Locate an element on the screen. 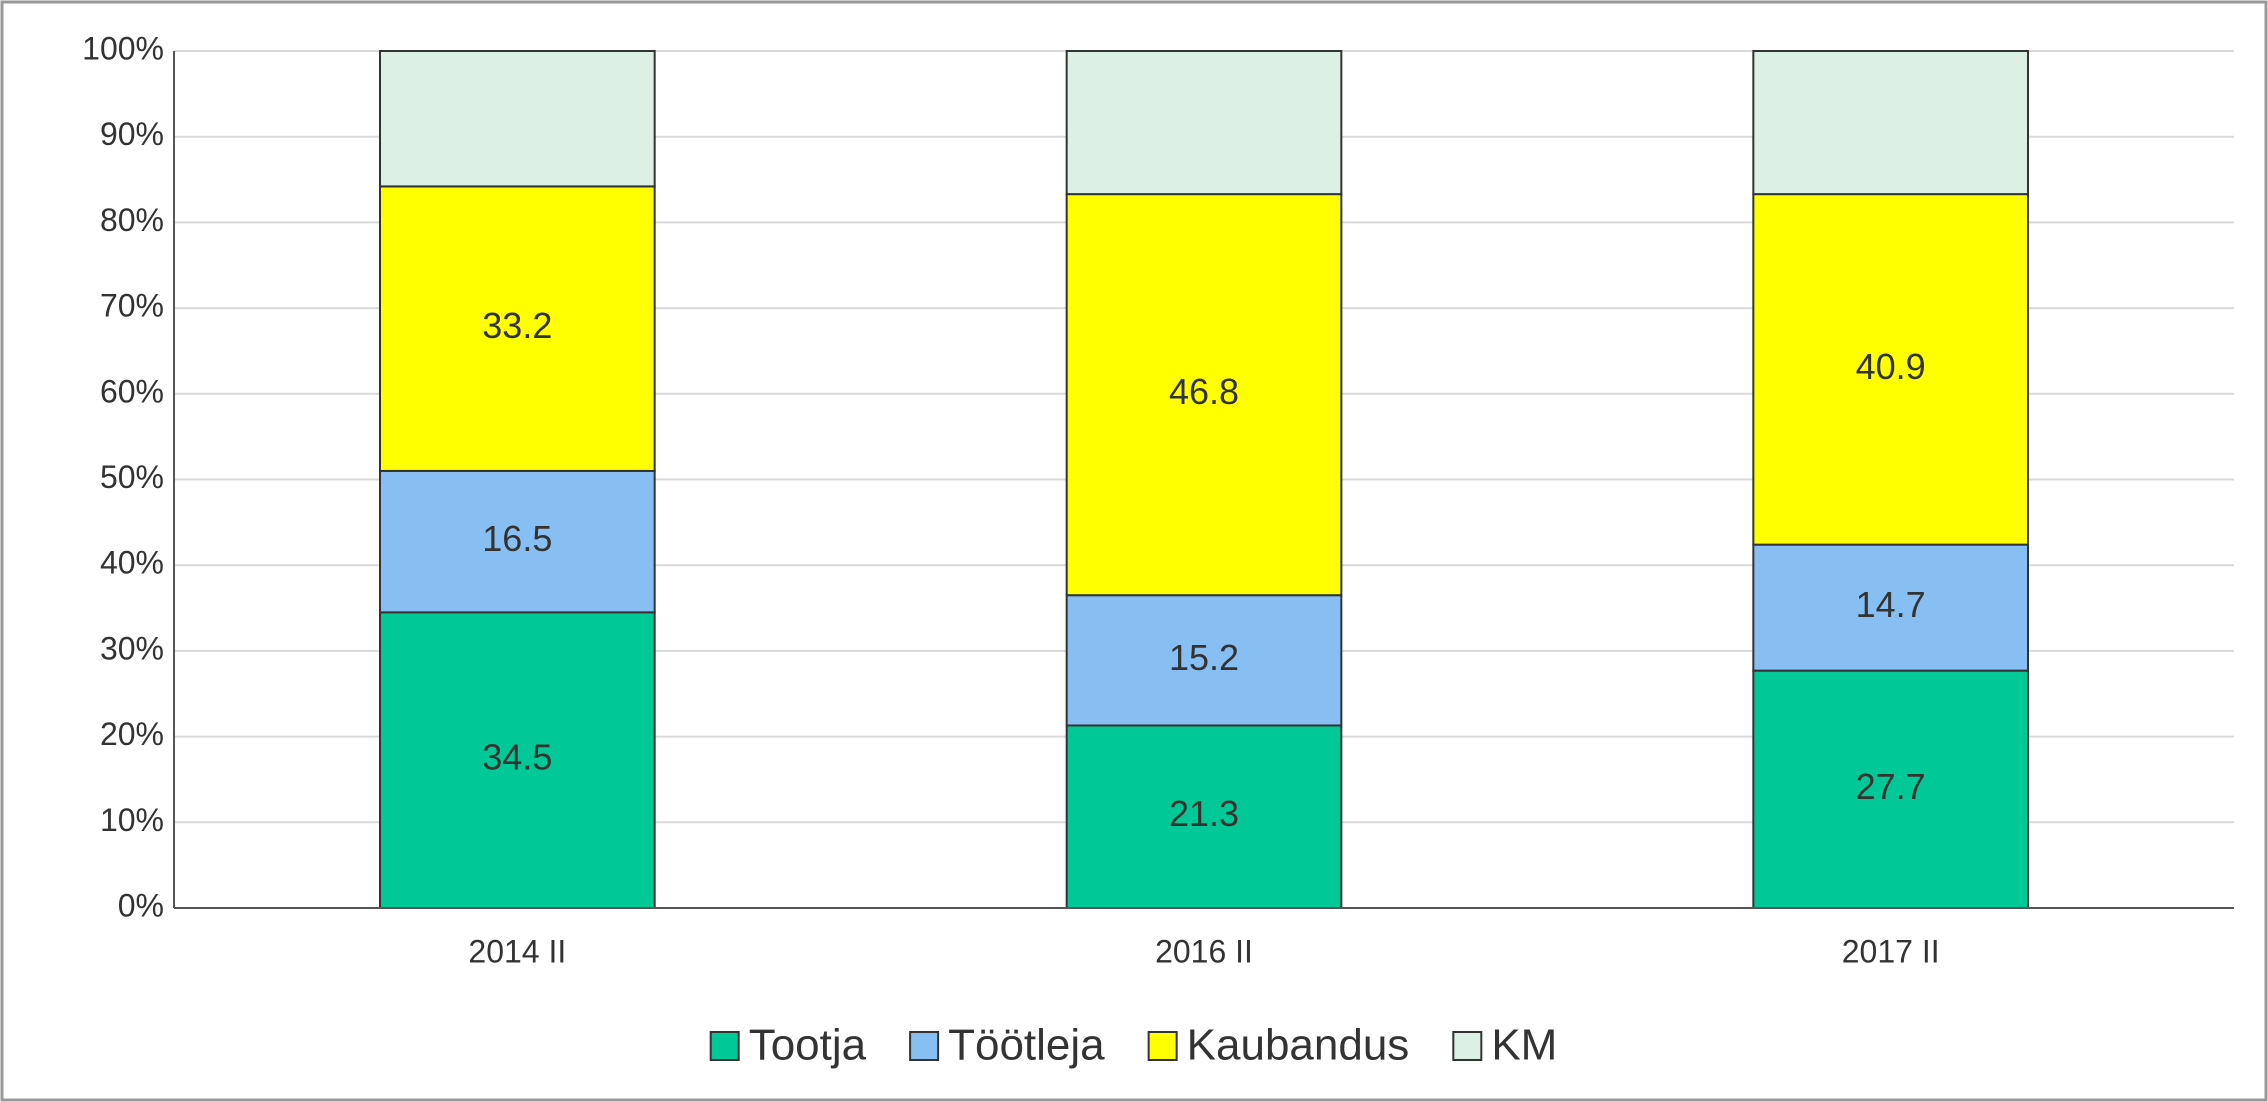 Image resolution: width=2268 pixels, height=1102 pixels. y-tick-label: 60% is located at coordinates (132, 391).